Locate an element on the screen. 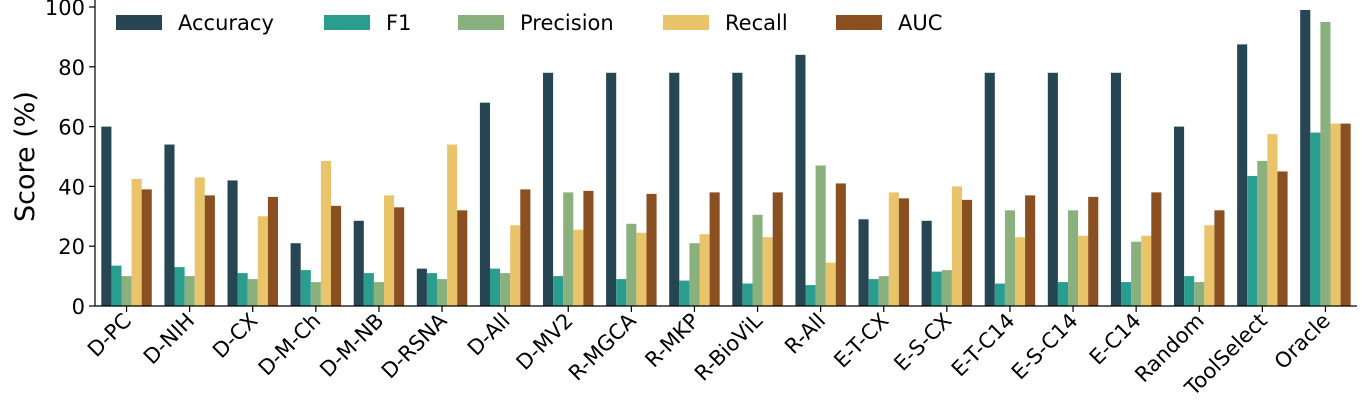 This screenshot has height=403, width=1366. bar-precision-oracle is located at coordinates (1325, 163).